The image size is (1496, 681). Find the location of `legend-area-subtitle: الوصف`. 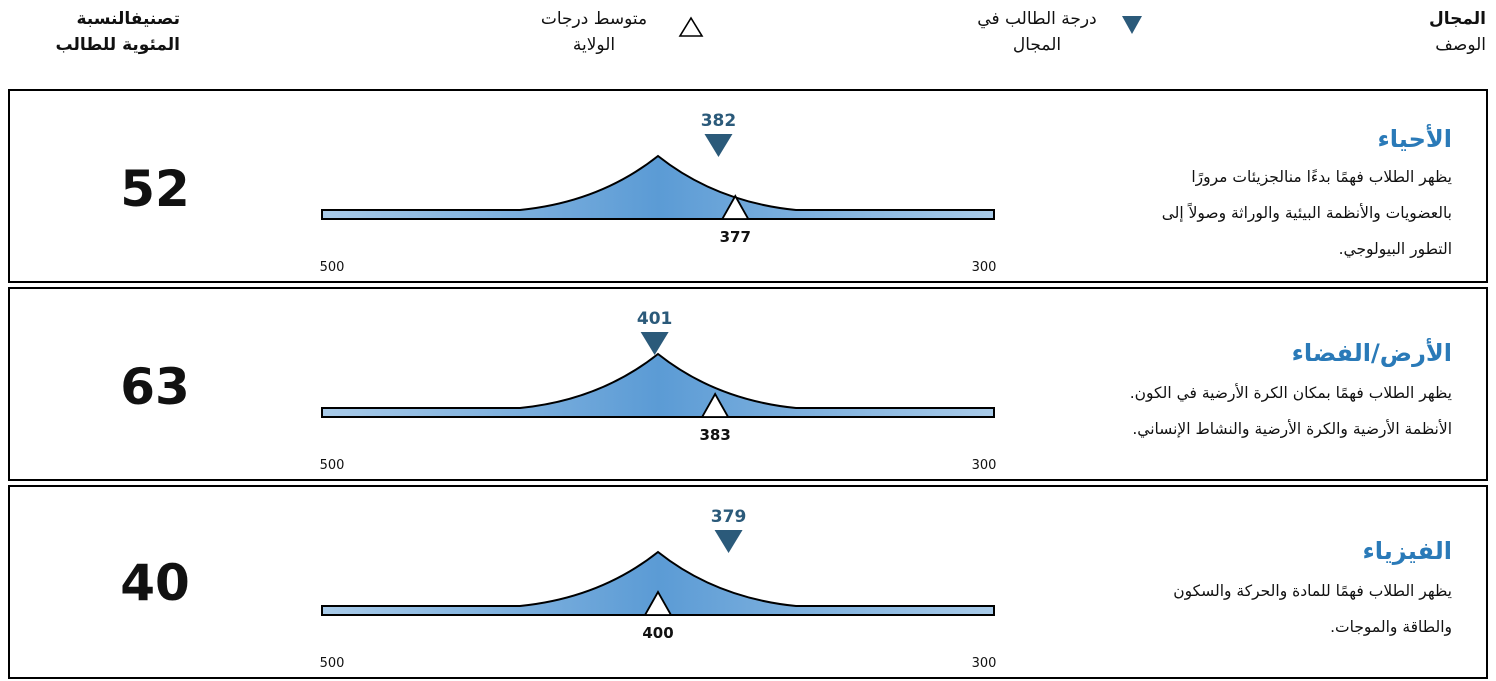

legend-area-subtitle: الوصف is located at coordinates (1460, 45).